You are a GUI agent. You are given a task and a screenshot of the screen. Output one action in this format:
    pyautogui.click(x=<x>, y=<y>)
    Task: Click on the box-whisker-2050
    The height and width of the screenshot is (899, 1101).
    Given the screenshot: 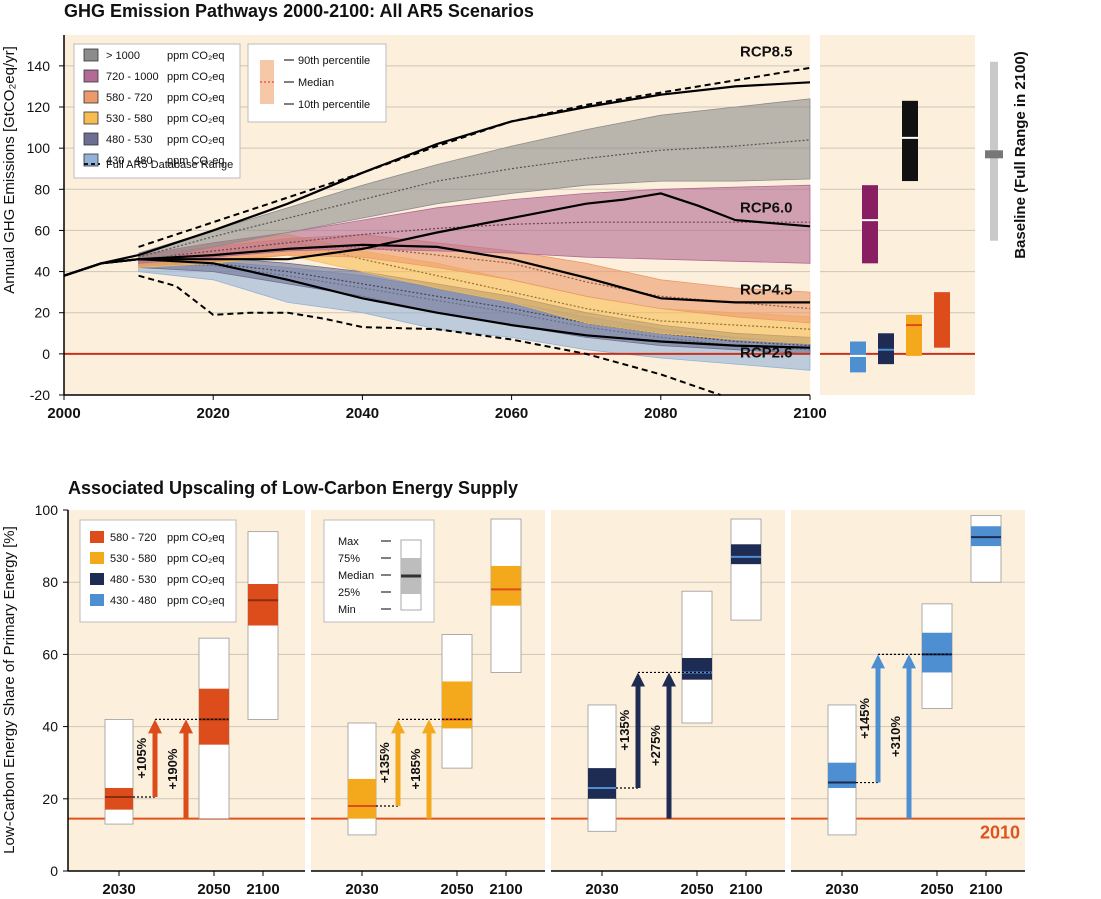 What is the action you would take?
    pyautogui.click(x=697, y=657)
    